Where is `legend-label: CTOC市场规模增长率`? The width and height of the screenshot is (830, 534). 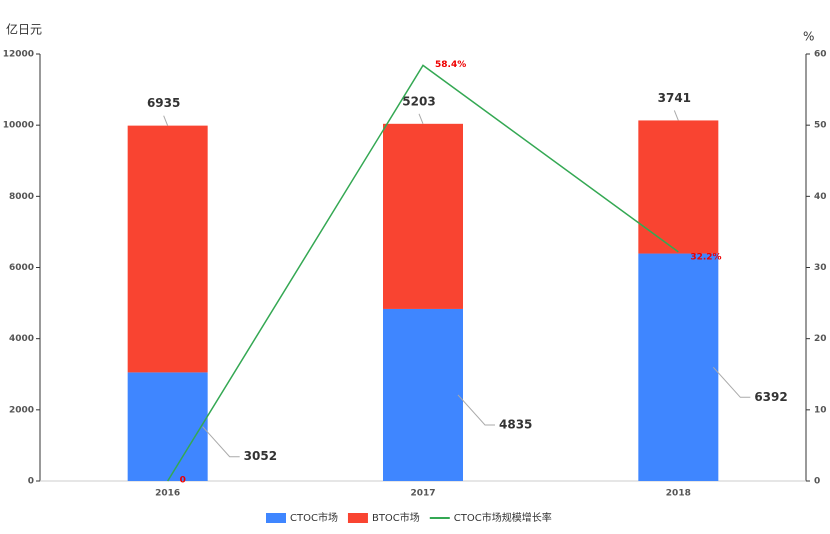
legend-label: CTOC市场规模增长率 is located at coordinates (503, 517).